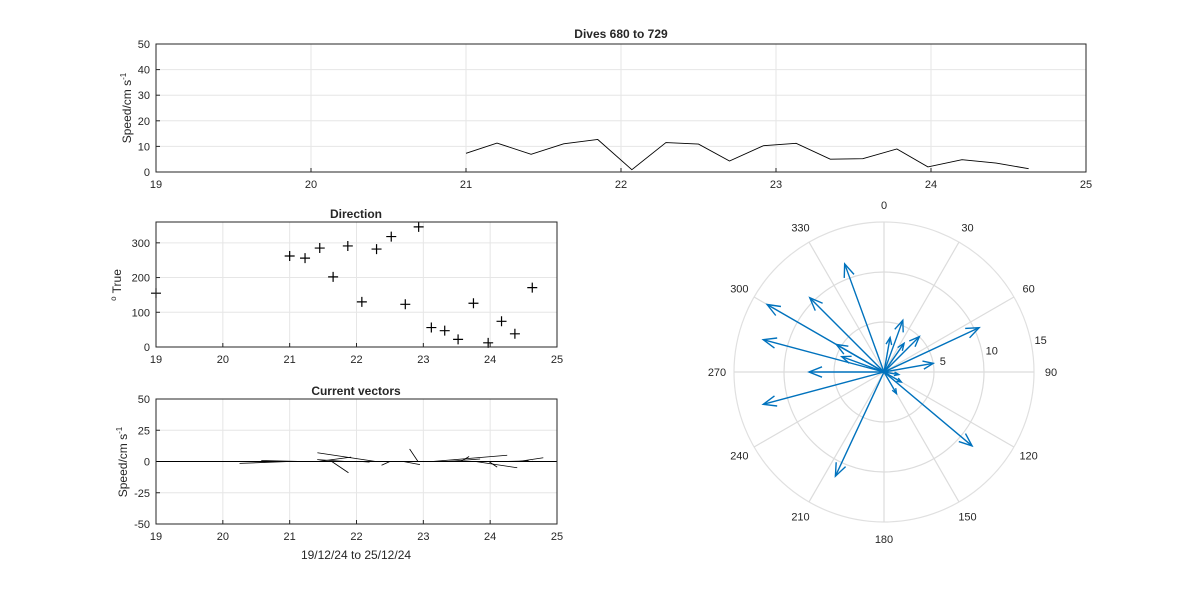 The height and width of the screenshot is (589, 1200). What do you see at coordinates (967, 518) in the screenshot?
I see `polar-angle-label: 150` at bounding box center [967, 518].